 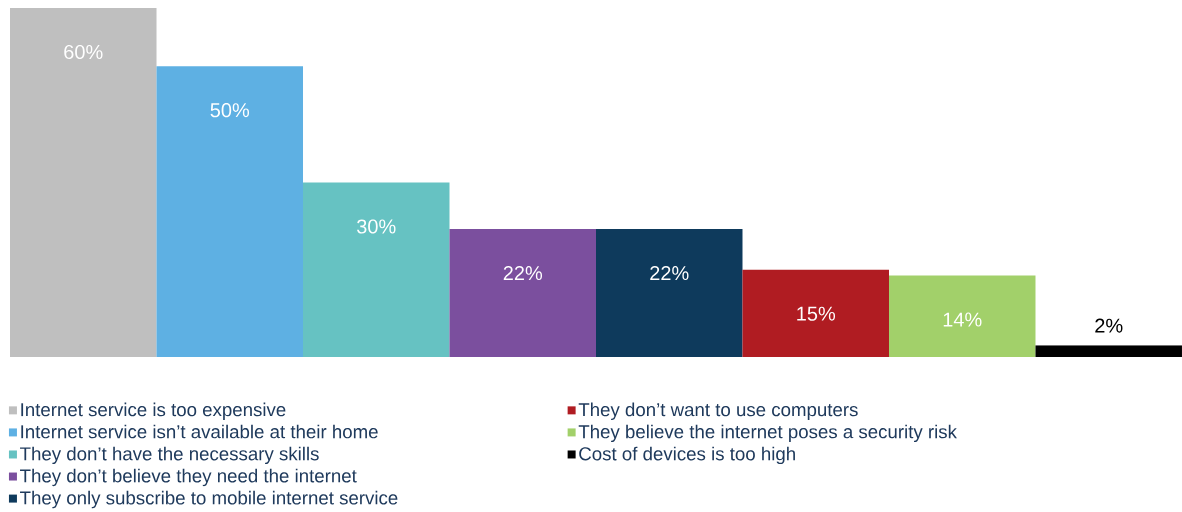 What do you see at coordinates (188, 477) in the screenshot?
I see `legend-label: They don’t believe they need the internet` at bounding box center [188, 477].